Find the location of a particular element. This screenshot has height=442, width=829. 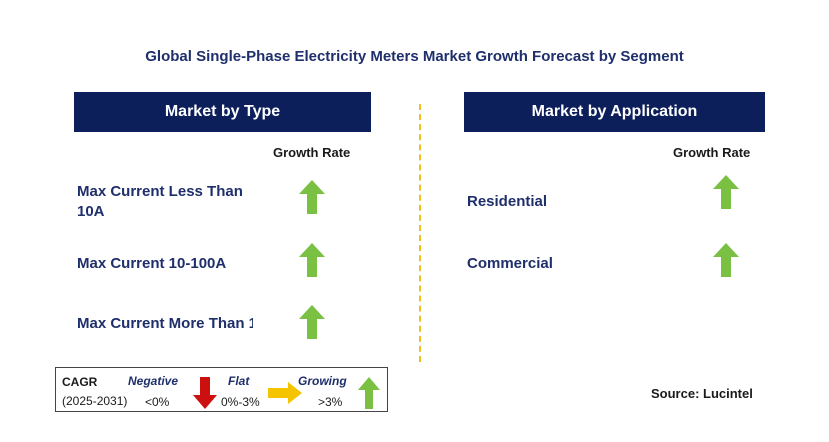

legend-negative-label: Negative is located at coordinates (153, 381).